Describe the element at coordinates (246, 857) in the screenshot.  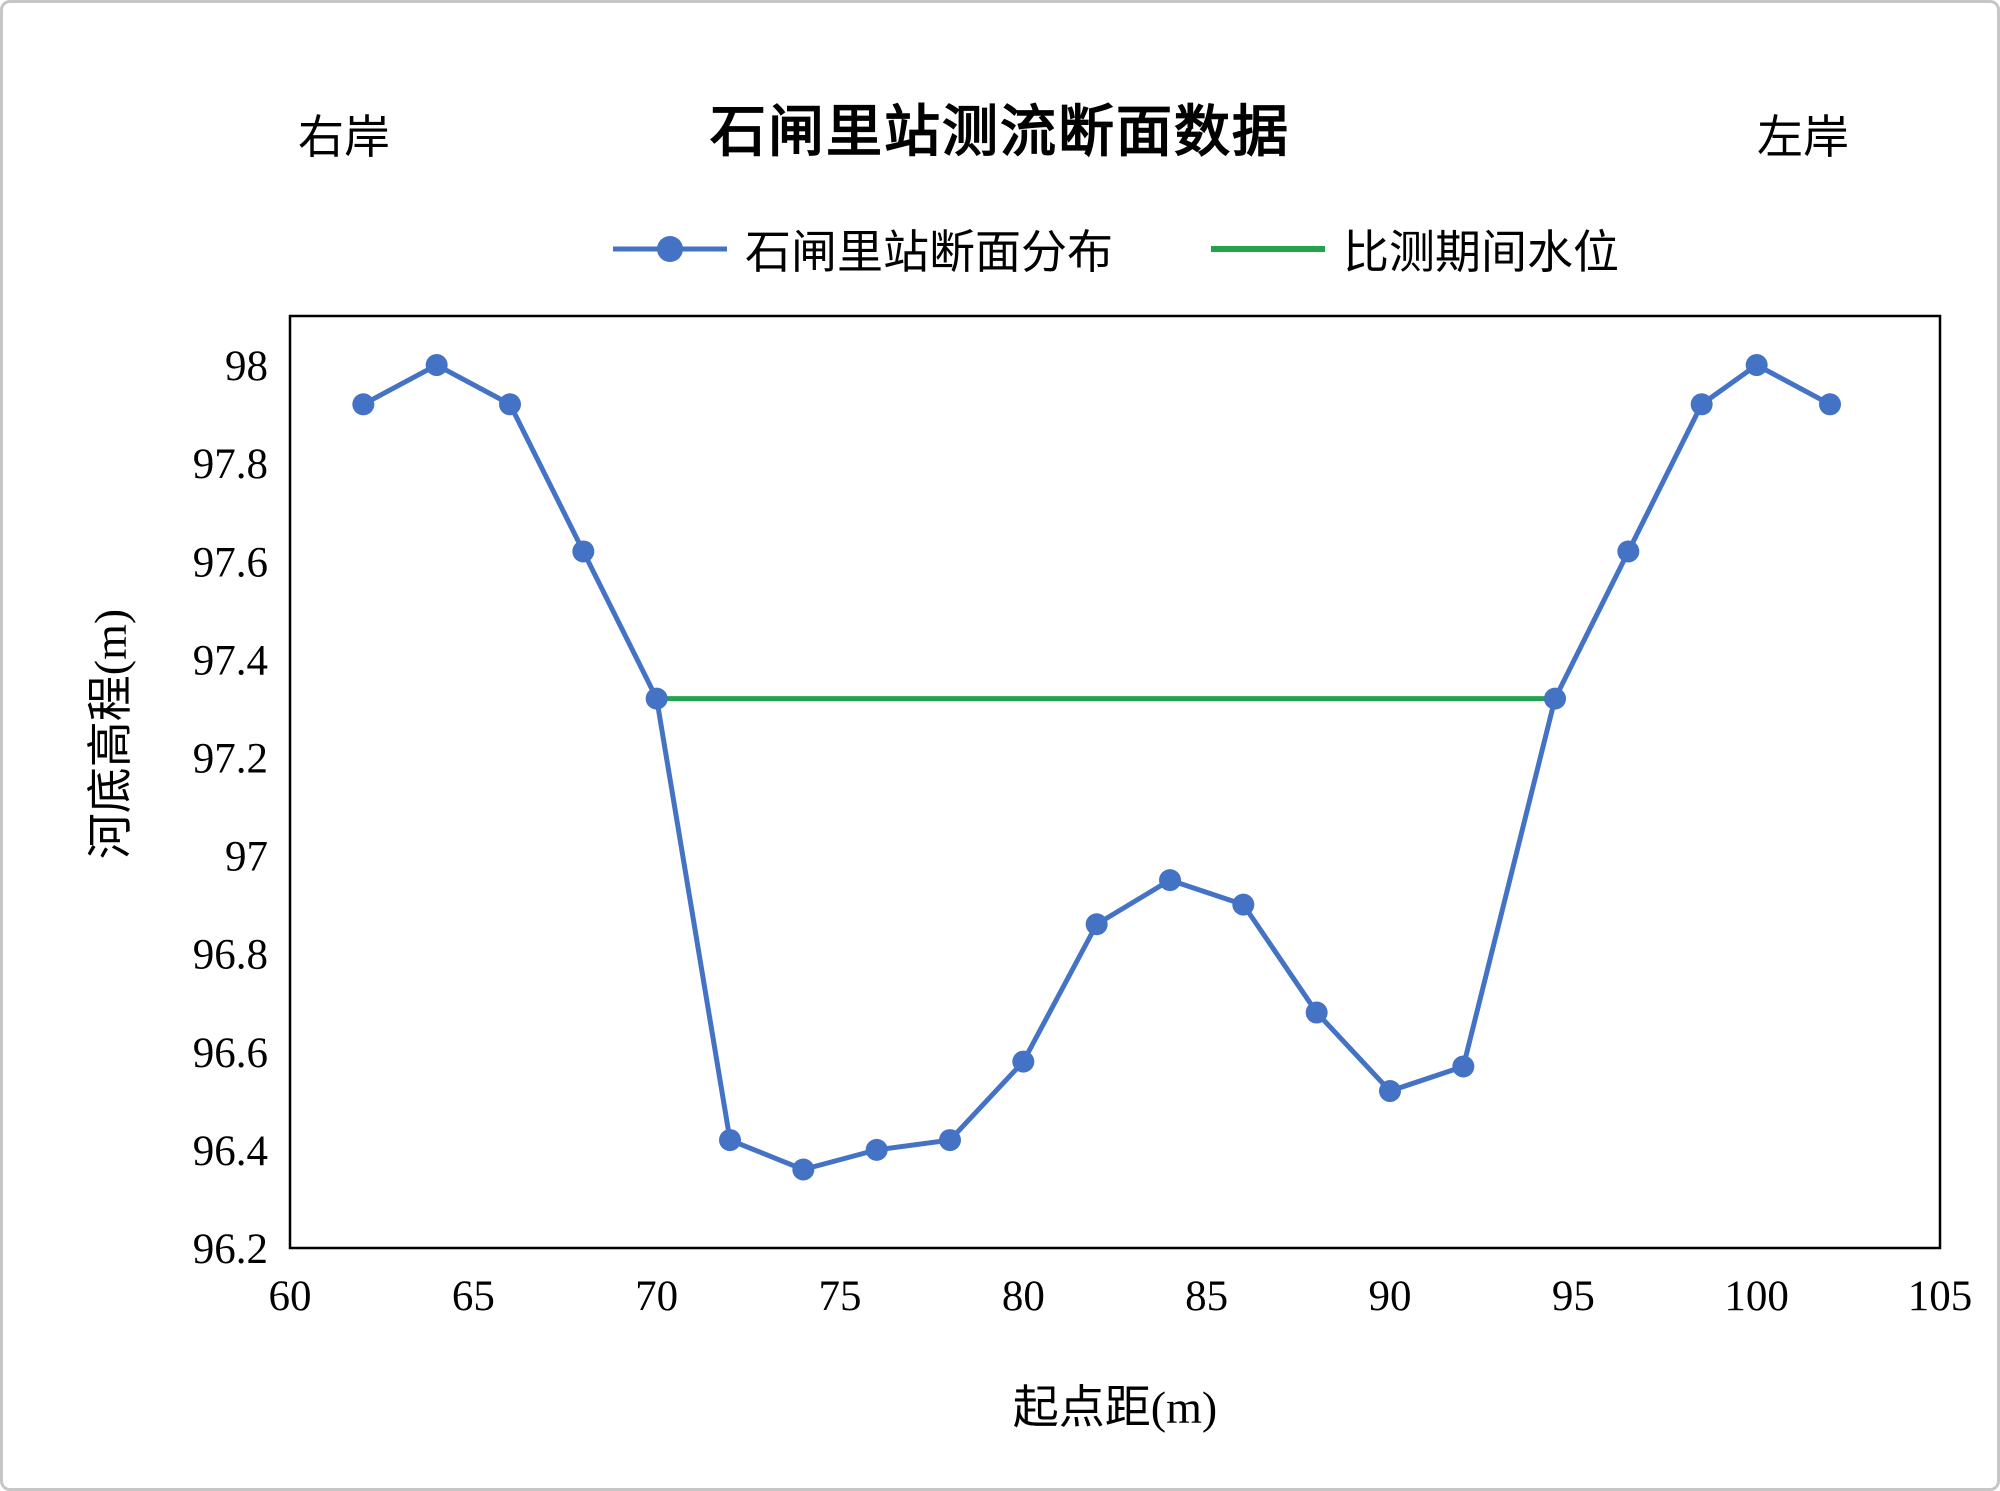
I see `y-tick-label: 97` at that location.